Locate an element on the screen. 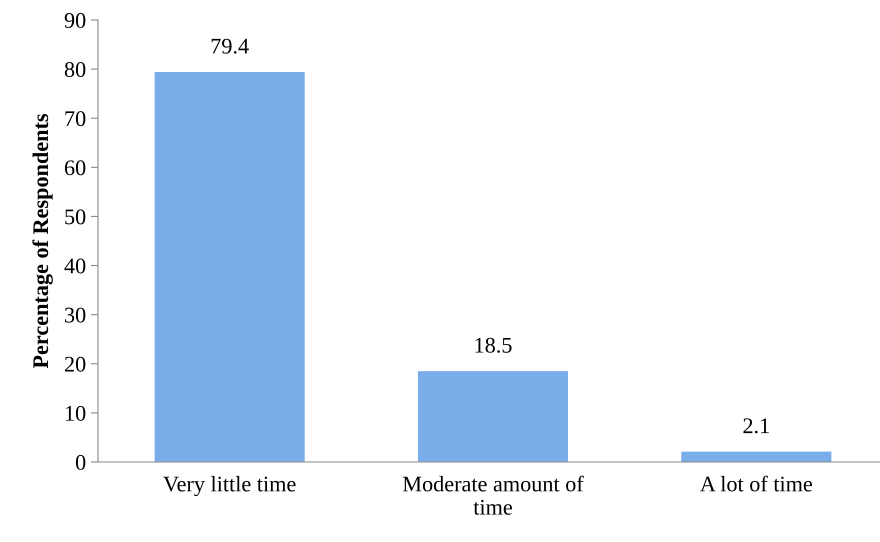 The width and height of the screenshot is (880, 542). y-tick-label: 50 is located at coordinates (75, 216).